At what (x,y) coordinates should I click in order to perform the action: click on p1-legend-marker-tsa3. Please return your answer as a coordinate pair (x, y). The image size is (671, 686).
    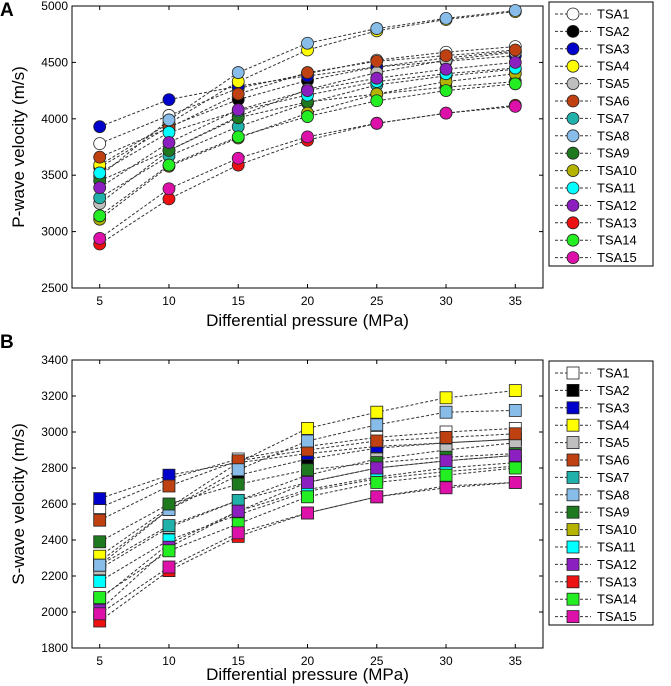
    Looking at the image, I should click on (573, 49).